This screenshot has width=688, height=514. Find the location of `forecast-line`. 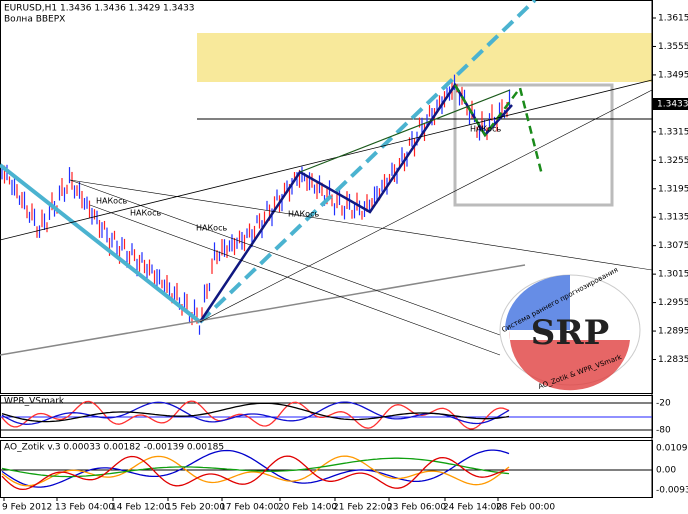

forecast-line is located at coordinates (498, 130).